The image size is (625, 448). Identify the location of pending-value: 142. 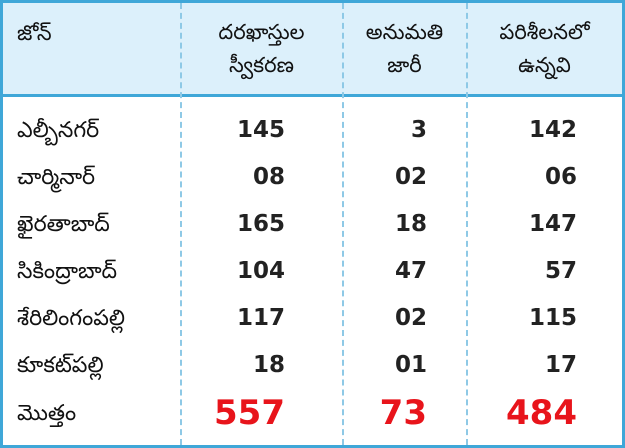
(552, 130).